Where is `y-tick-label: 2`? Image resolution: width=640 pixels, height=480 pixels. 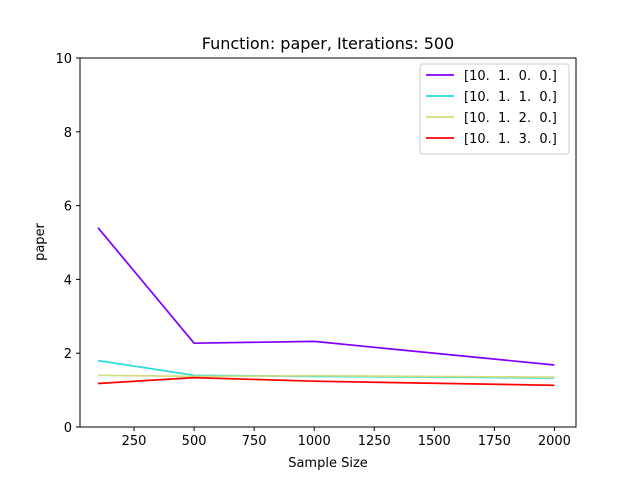 y-tick-label: 2 is located at coordinates (68, 354).